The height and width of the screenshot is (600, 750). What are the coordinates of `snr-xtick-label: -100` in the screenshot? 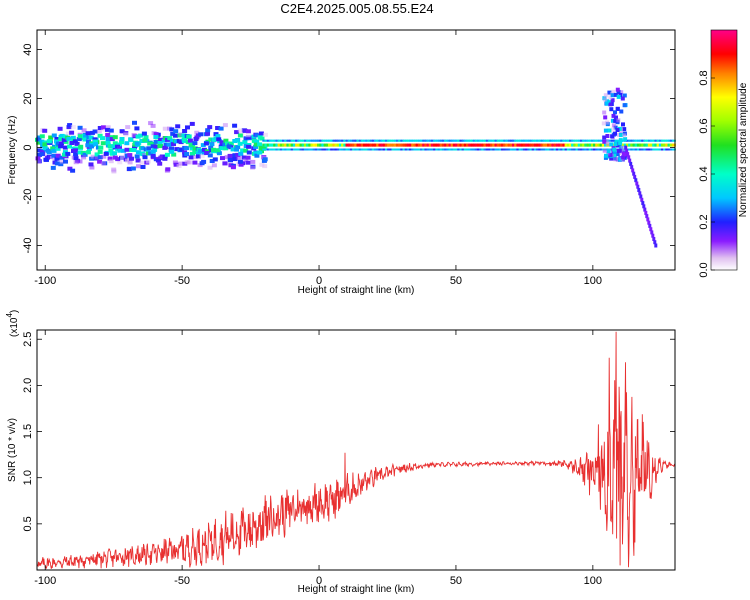 It's located at (45, 581).